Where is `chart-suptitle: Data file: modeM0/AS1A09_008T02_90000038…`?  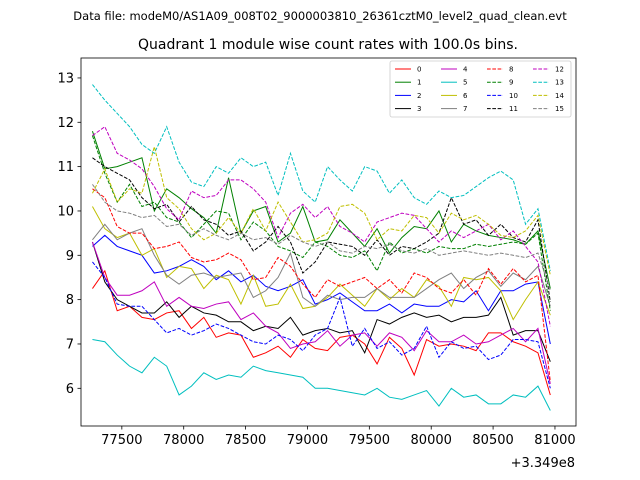
chart-suptitle: Data file: modeM0/AS1A09_008T02_90000038… is located at coordinates (320, 16).